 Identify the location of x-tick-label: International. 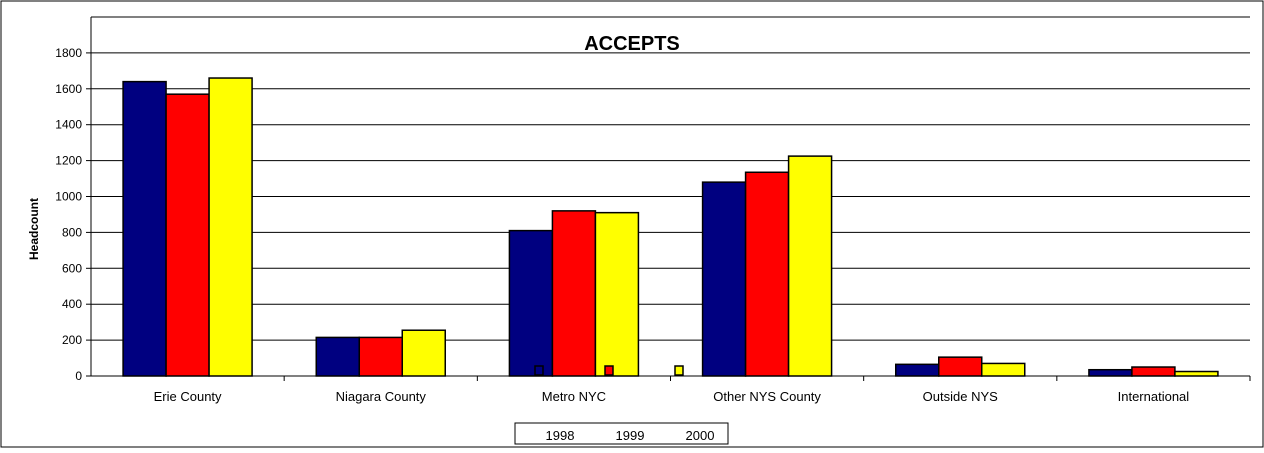
(1154, 396).